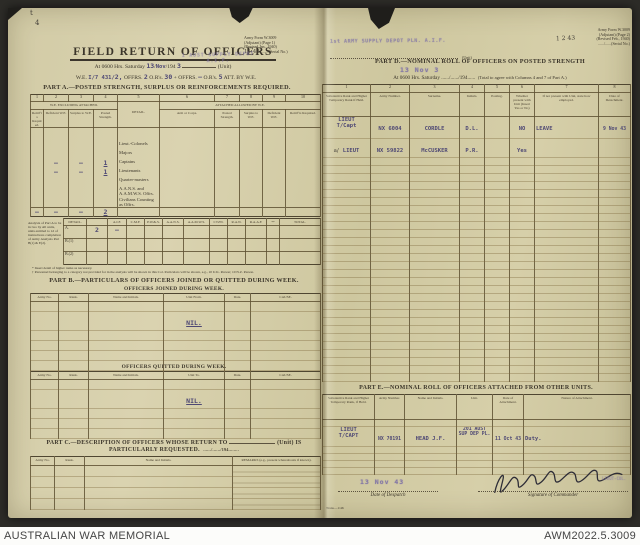 The width and height of the screenshot is (640, 545). Describe the element at coordinates (614, 478) in the screenshot. I see `commander-rank-stamp: LIEUT-COL.` at that location.